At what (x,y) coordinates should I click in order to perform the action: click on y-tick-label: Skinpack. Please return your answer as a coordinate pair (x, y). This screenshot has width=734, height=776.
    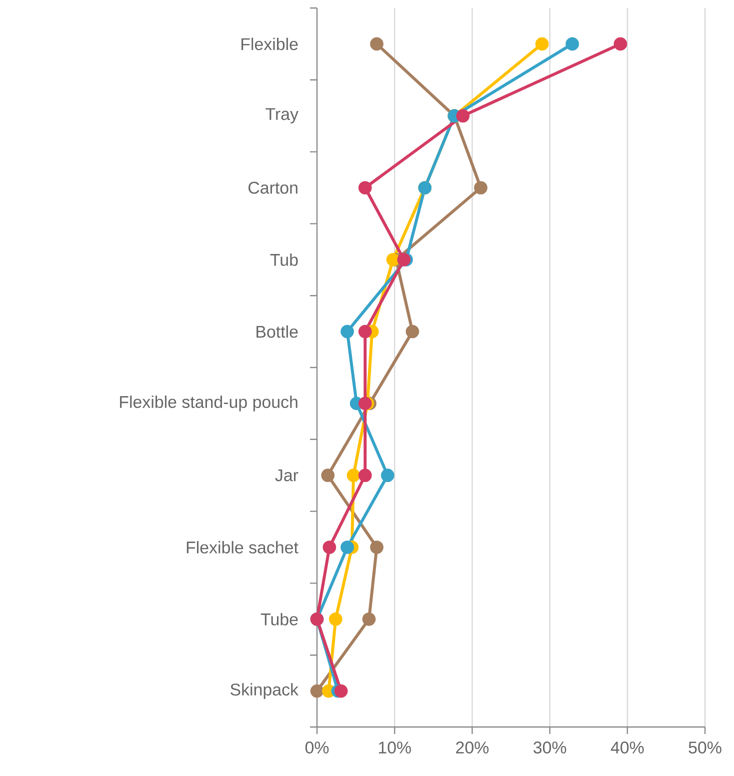
    Looking at the image, I should click on (264, 691).